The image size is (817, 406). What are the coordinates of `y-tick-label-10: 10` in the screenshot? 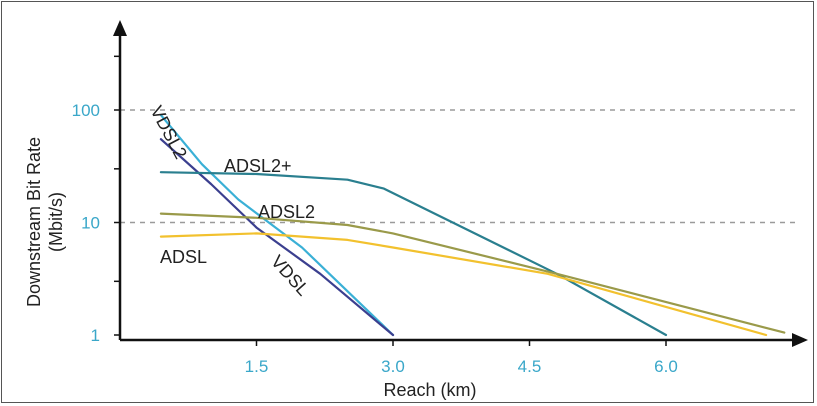 It's located at (90, 223).